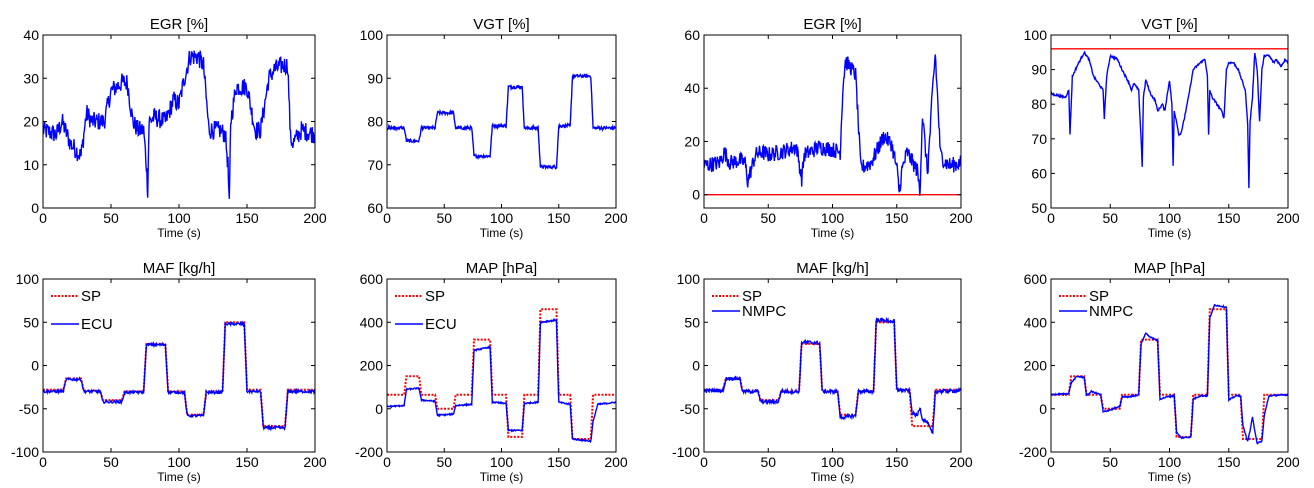 This screenshot has width=1314, height=488. Describe the element at coordinates (692, 322) in the screenshot. I see `y-tick-label: 50` at that location.